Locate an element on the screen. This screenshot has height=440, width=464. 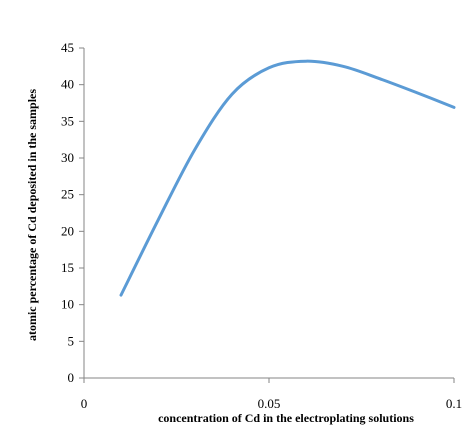
x-axis: 0 0.05 0.1 is located at coordinates (271, 394).